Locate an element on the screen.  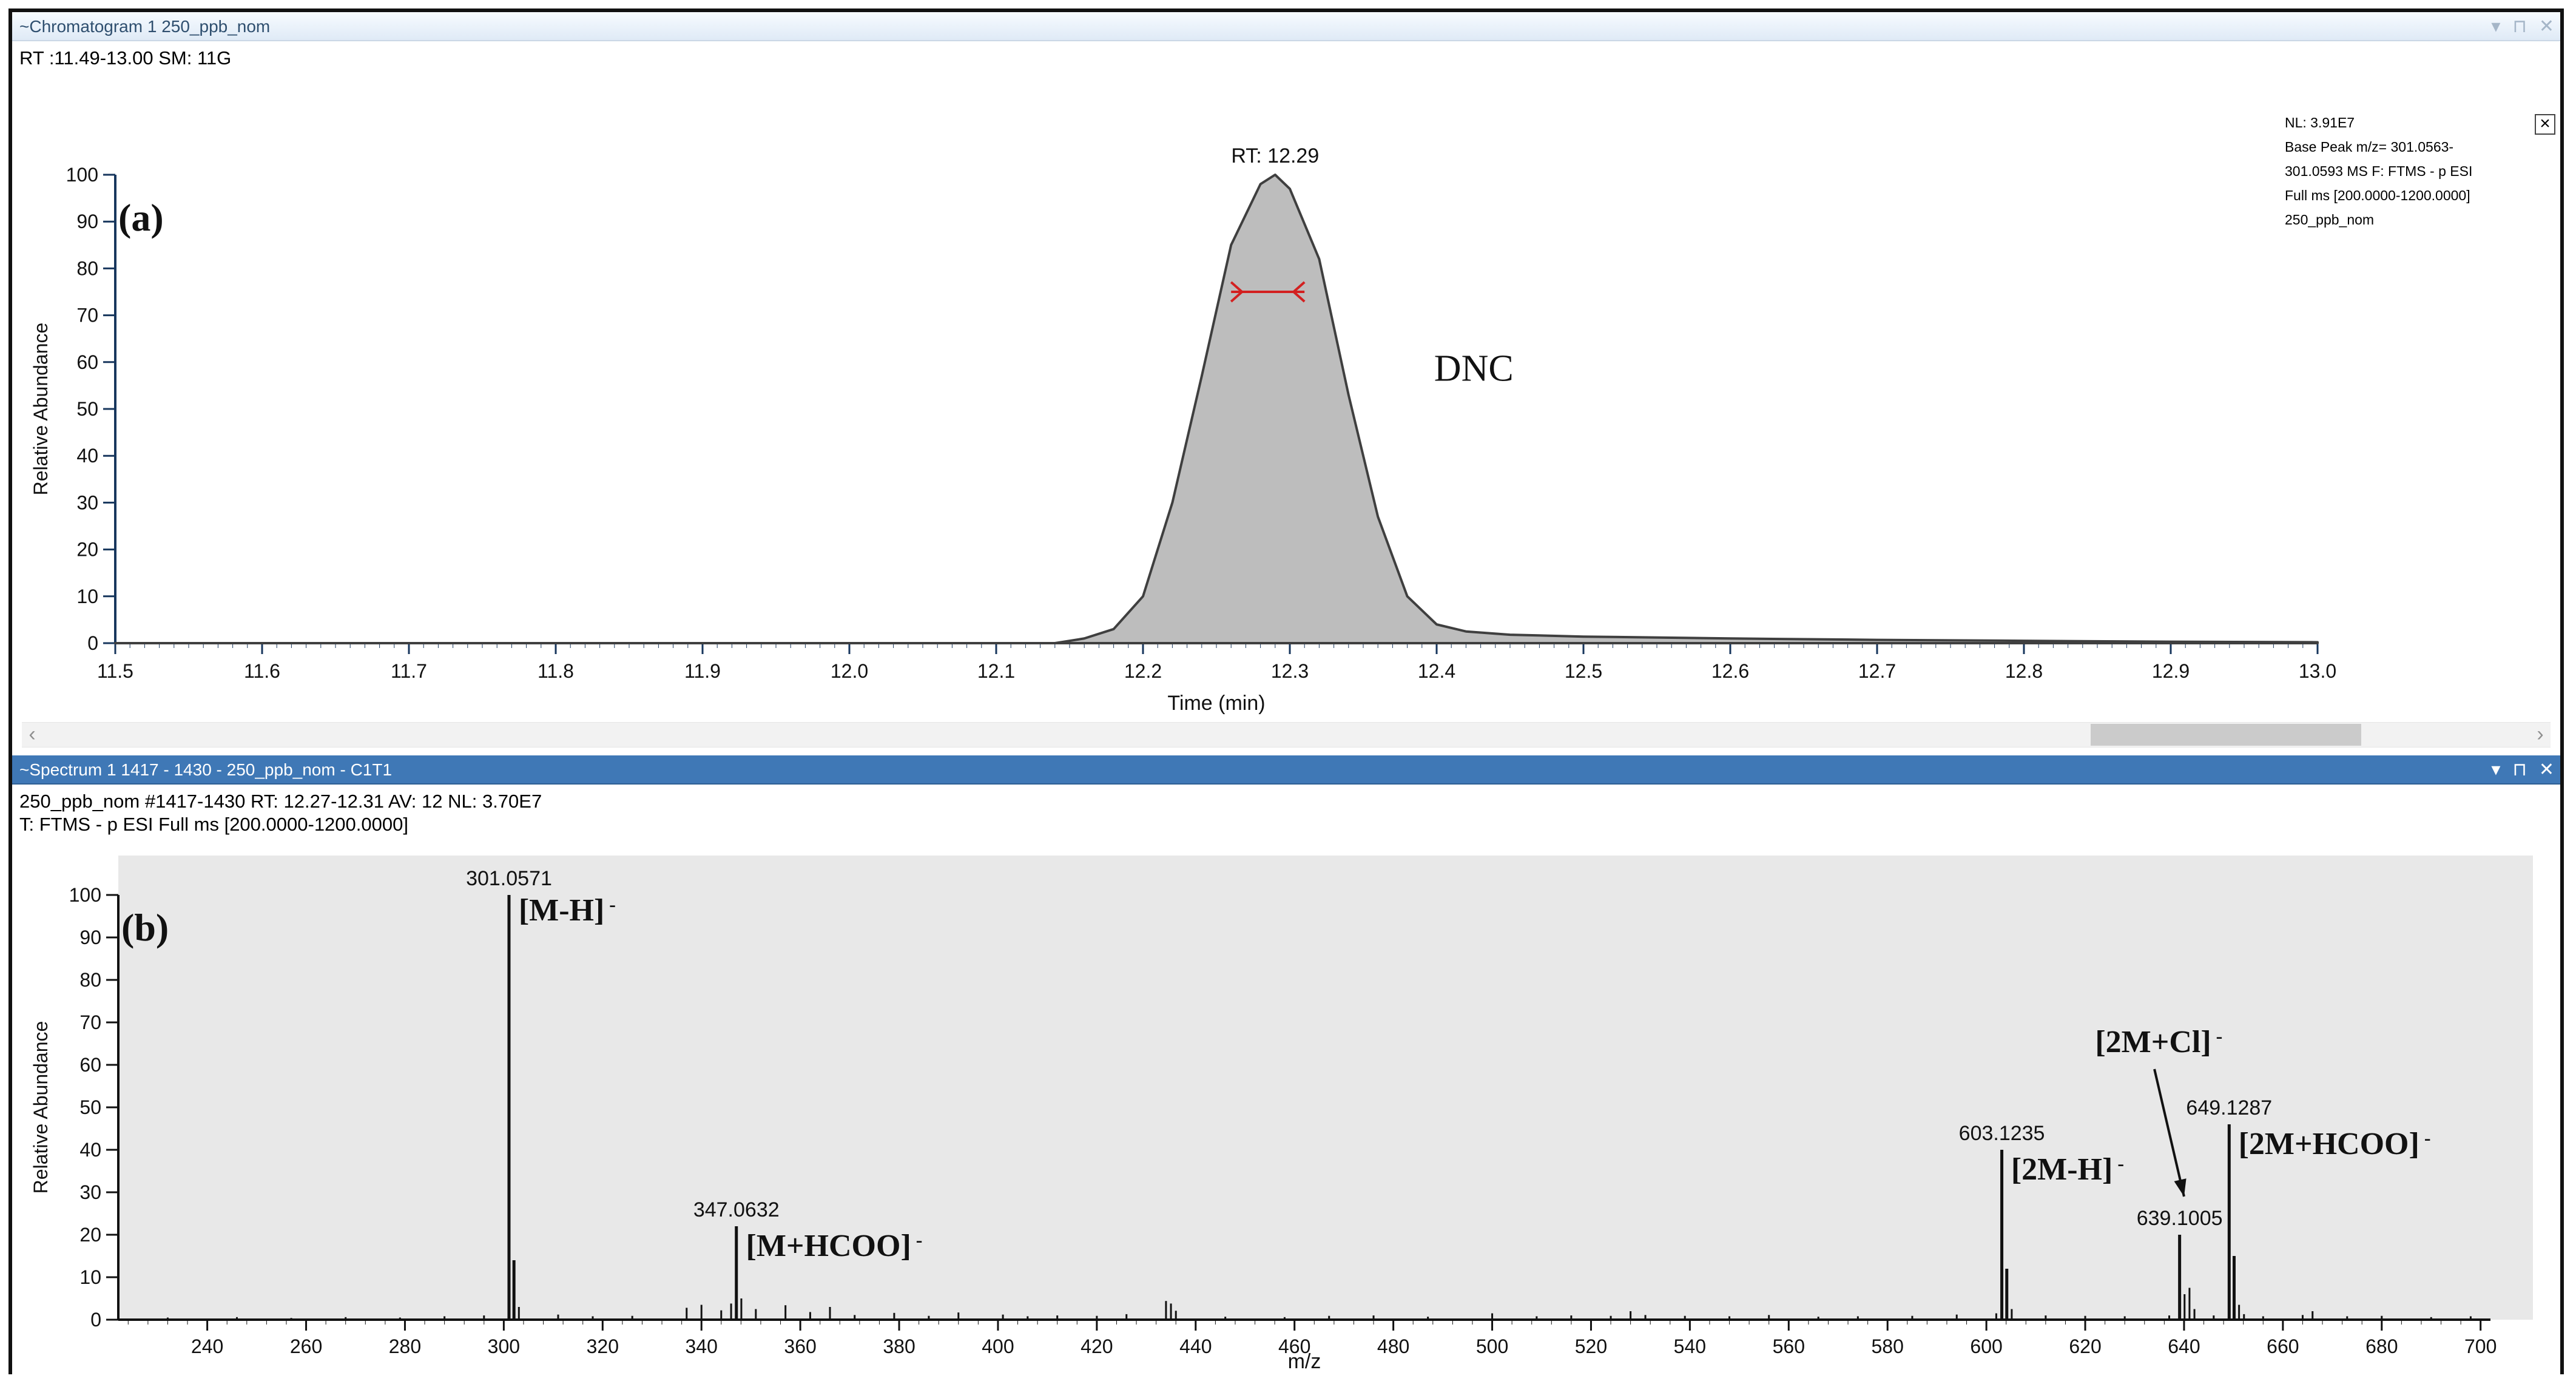
spectrum-ion-1-label: [M+HCOO] - is located at coordinates (834, 1246).